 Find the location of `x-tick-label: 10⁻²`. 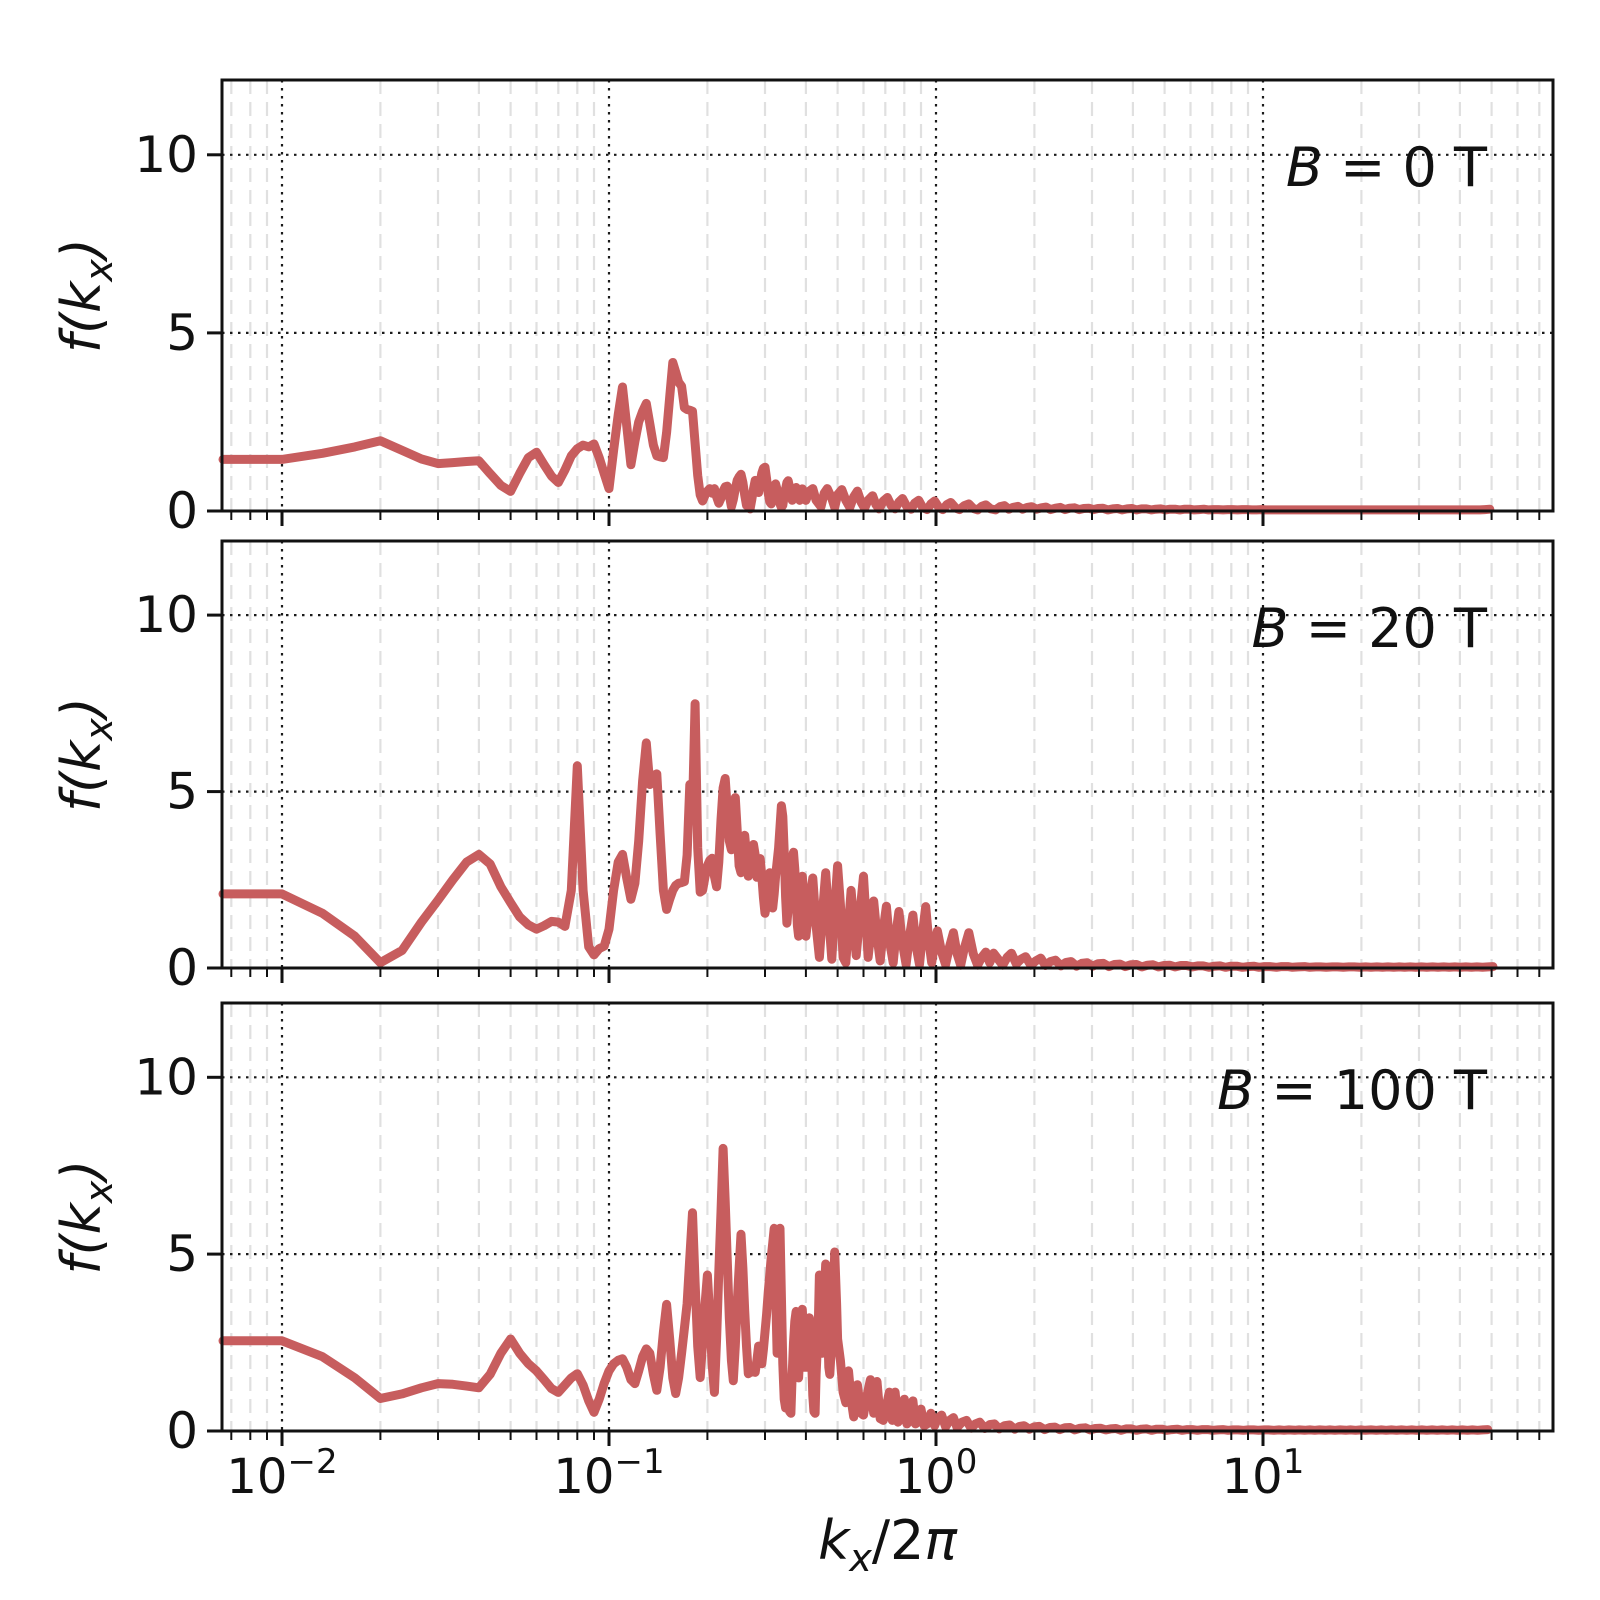

x-tick-label: 10⁻² is located at coordinates (281, 1473).